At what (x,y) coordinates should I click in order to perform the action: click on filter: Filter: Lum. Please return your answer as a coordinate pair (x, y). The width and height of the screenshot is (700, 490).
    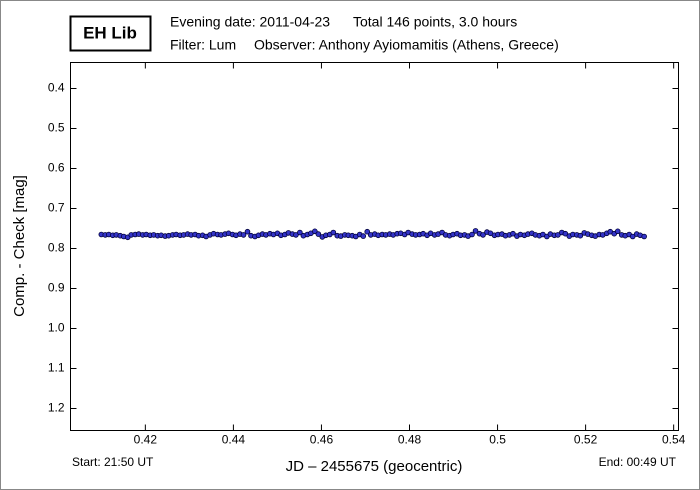
    Looking at the image, I should click on (203, 45).